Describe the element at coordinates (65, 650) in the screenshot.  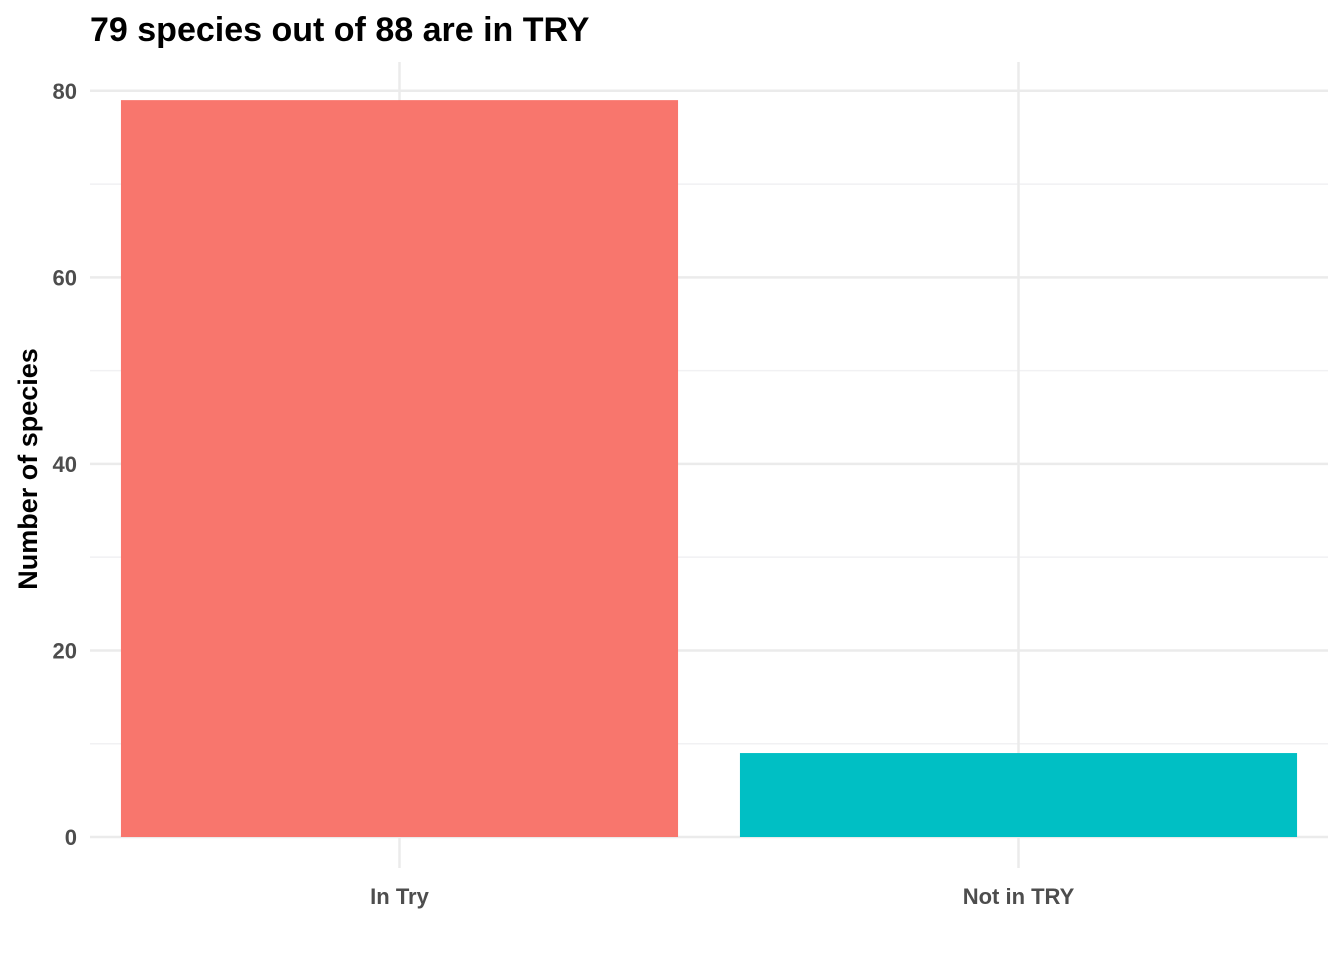
I see `y-tick-label: 20` at that location.